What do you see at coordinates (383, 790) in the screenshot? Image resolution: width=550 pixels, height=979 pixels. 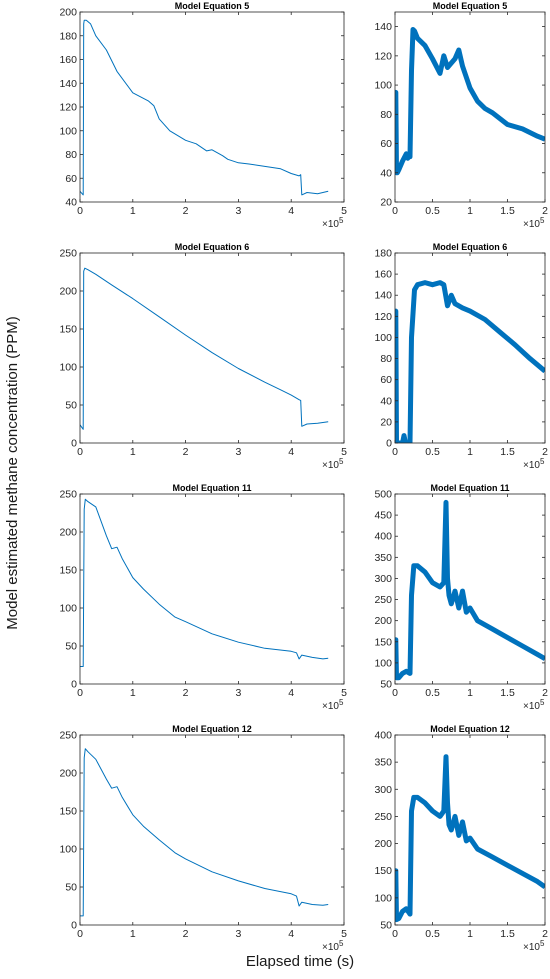 I see `y-tick-label: 300` at bounding box center [383, 790].